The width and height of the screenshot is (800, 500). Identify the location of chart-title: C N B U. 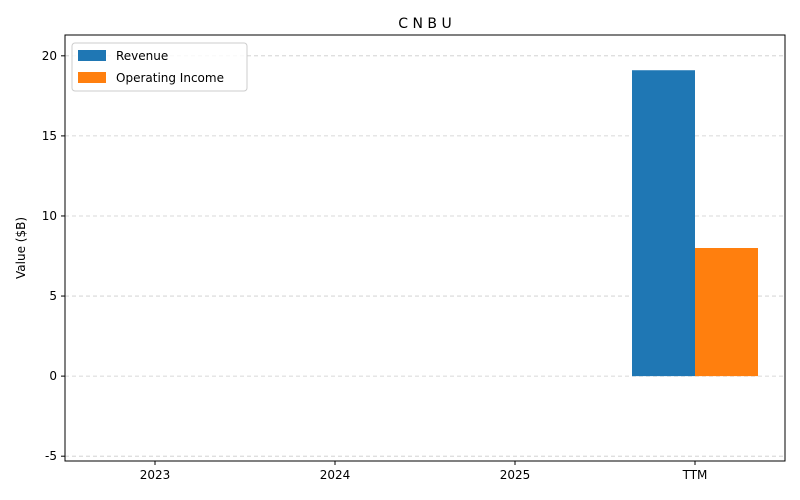
(424, 24).